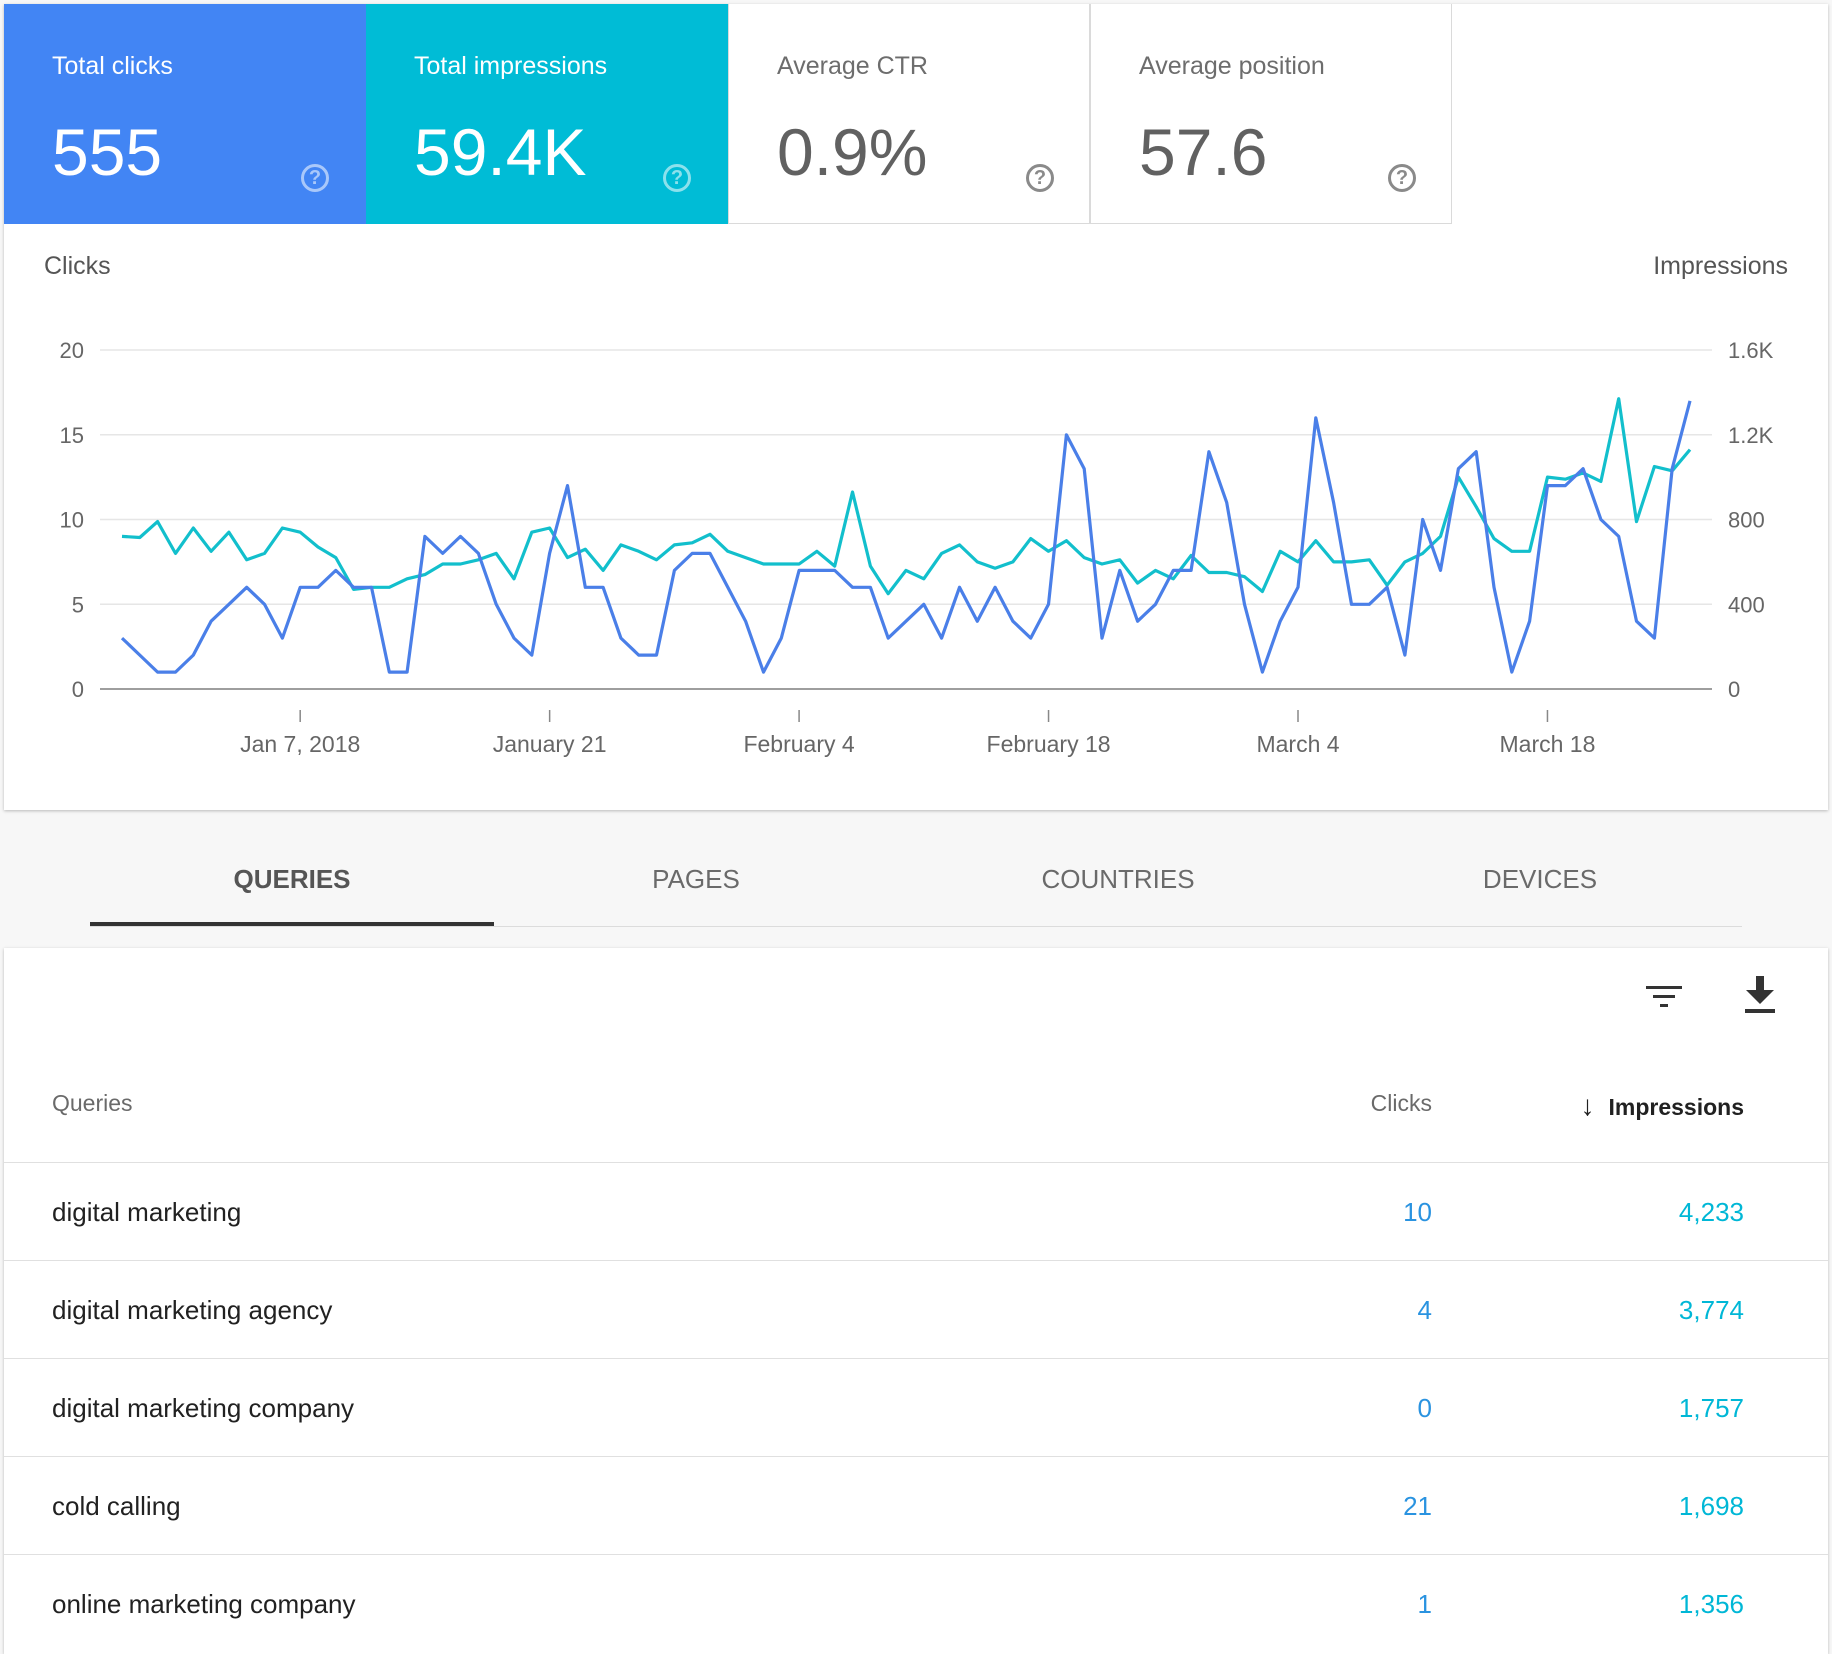 This screenshot has width=1832, height=1654. What do you see at coordinates (300, 744) in the screenshot?
I see `x-tick-label: Jan 7, 2018` at bounding box center [300, 744].